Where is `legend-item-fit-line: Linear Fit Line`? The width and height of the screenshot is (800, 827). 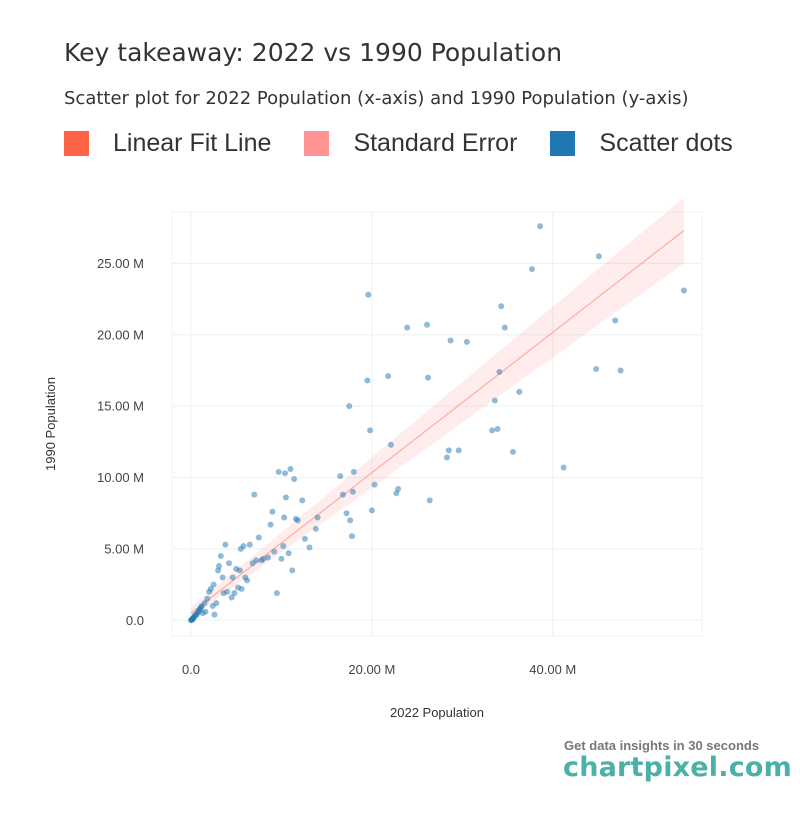 legend-item-fit-line: Linear Fit Line is located at coordinates (167, 143).